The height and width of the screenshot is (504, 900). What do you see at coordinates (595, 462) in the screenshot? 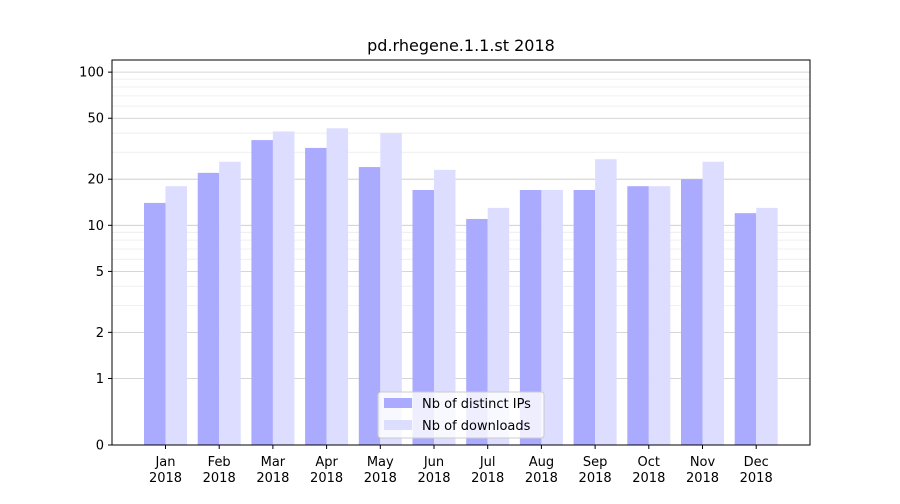
I see `x-tick-label-month: Sep` at bounding box center [595, 462].